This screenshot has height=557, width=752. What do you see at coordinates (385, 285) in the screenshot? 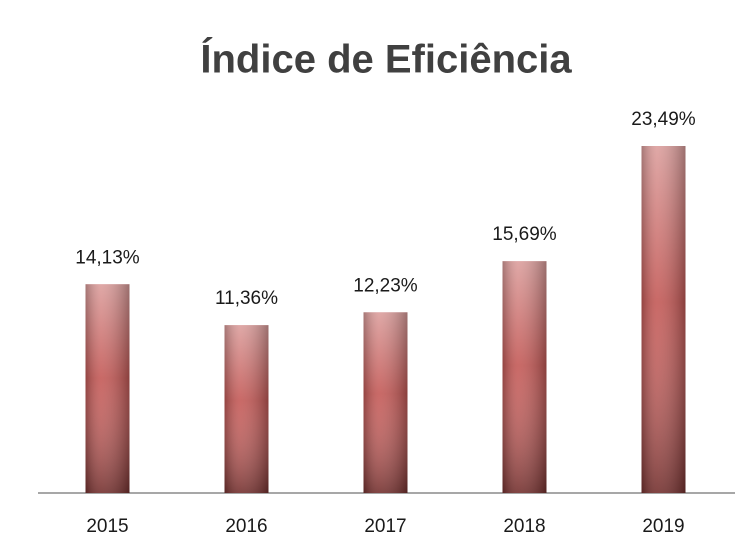
I see `value-label: 12,23%` at bounding box center [385, 285].